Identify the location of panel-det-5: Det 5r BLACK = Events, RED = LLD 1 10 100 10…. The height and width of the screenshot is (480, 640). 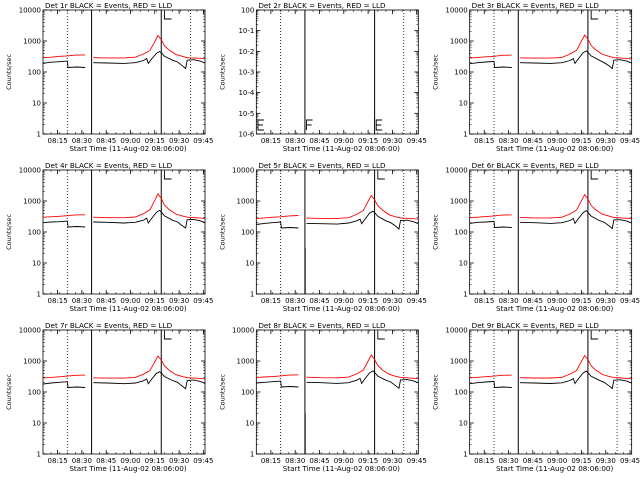
(322, 237).